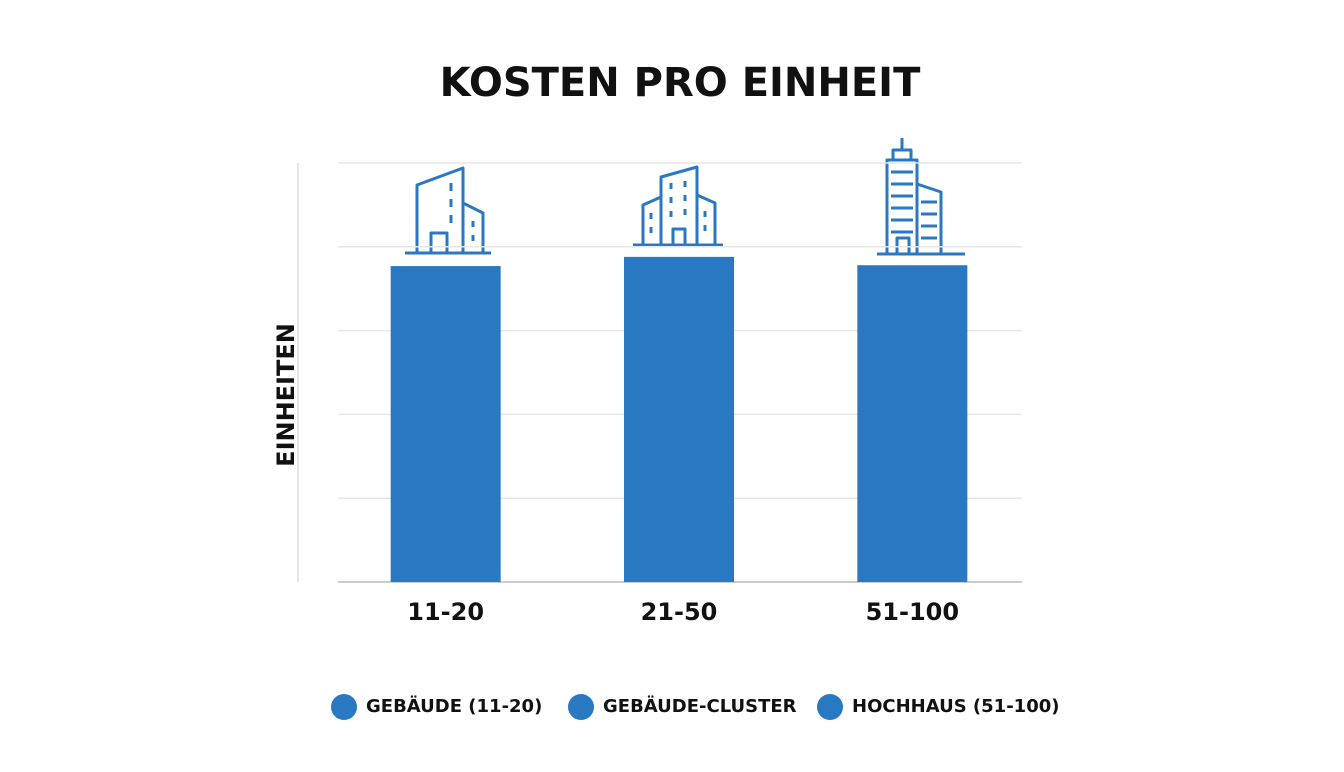  What do you see at coordinates (921, 197) in the screenshot?
I see `high-rise-icon` at bounding box center [921, 197].